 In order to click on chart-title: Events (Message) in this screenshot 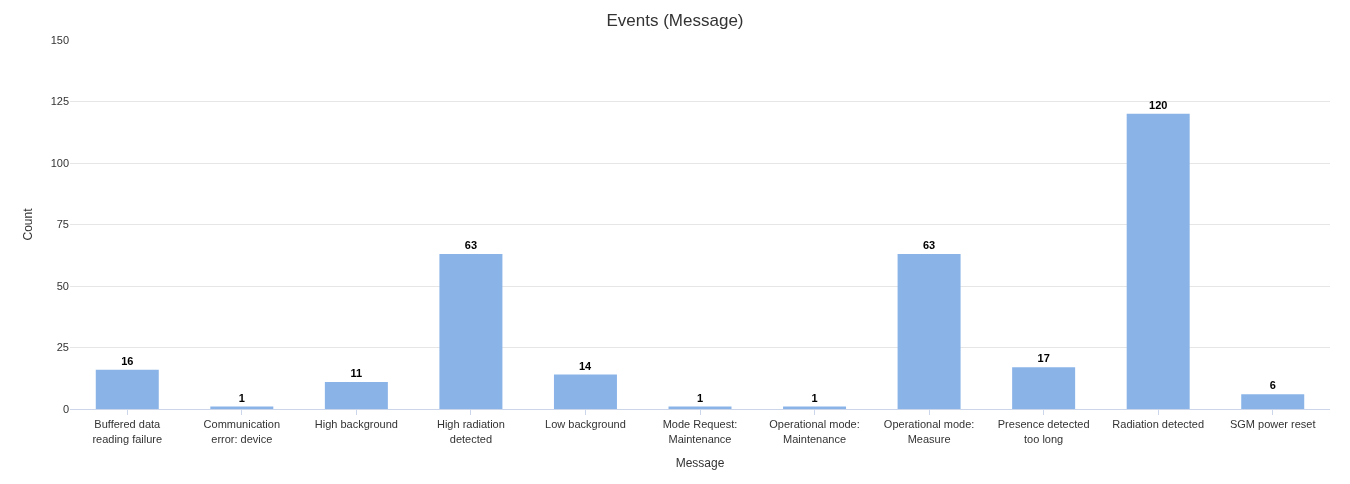, I will do `click(675, 21)`.